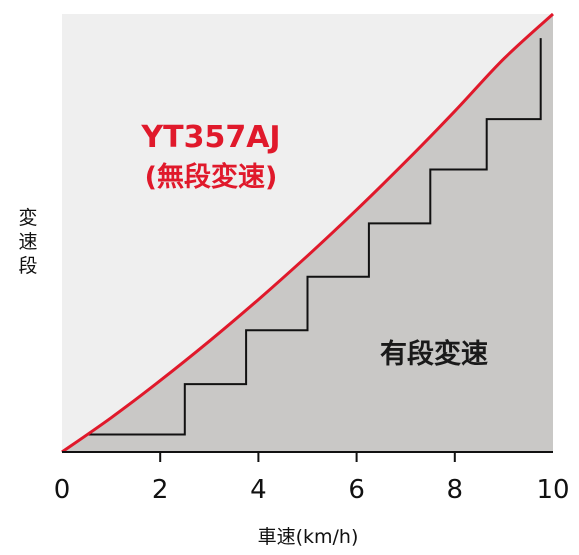 The width and height of the screenshot is (579, 555). Describe the element at coordinates (312, 478) in the screenshot. I see `x-ticks: 0 2 4 6 8 10` at that location.